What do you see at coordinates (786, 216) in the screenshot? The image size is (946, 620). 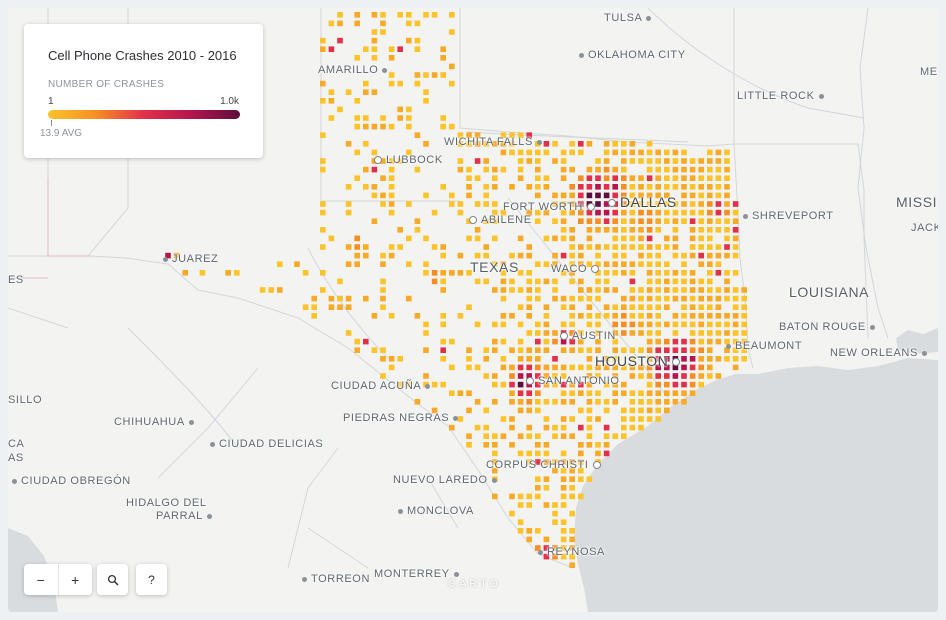 I see `label-shreveport: SHREVEPORT` at bounding box center [786, 216].